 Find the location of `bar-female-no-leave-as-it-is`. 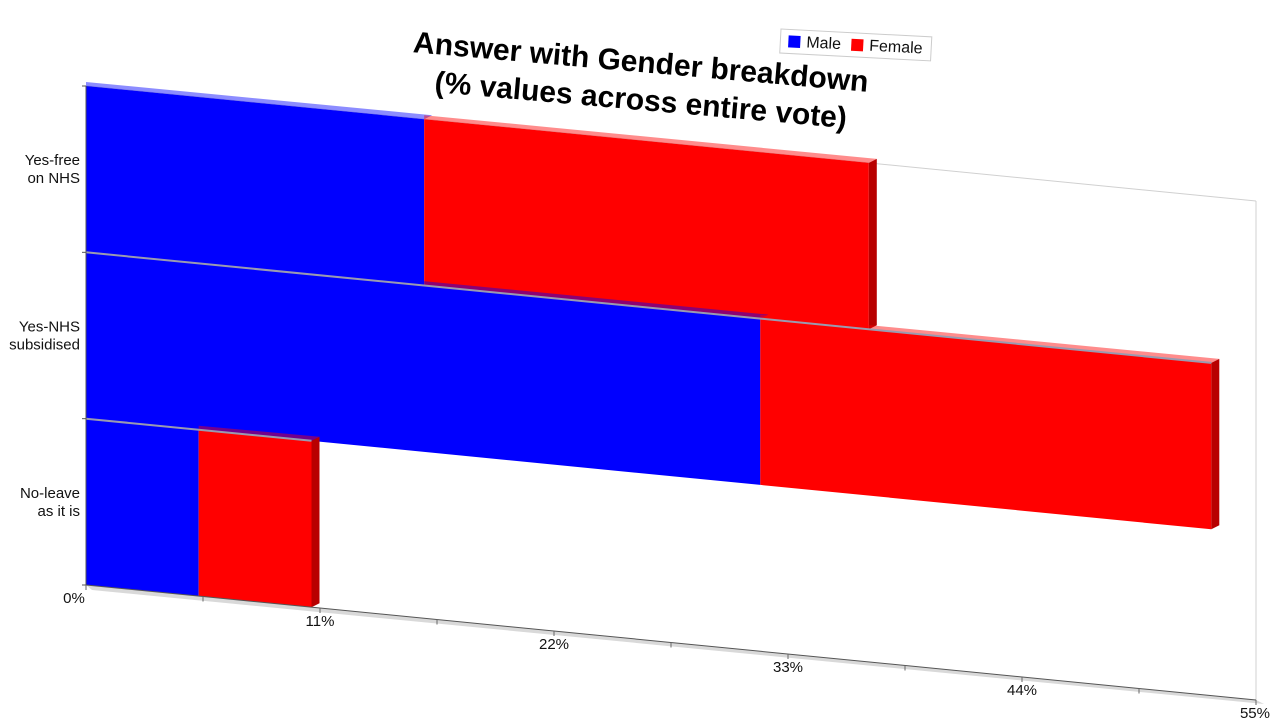

bar-female-no-leave-as-it-is is located at coordinates (255, 518).